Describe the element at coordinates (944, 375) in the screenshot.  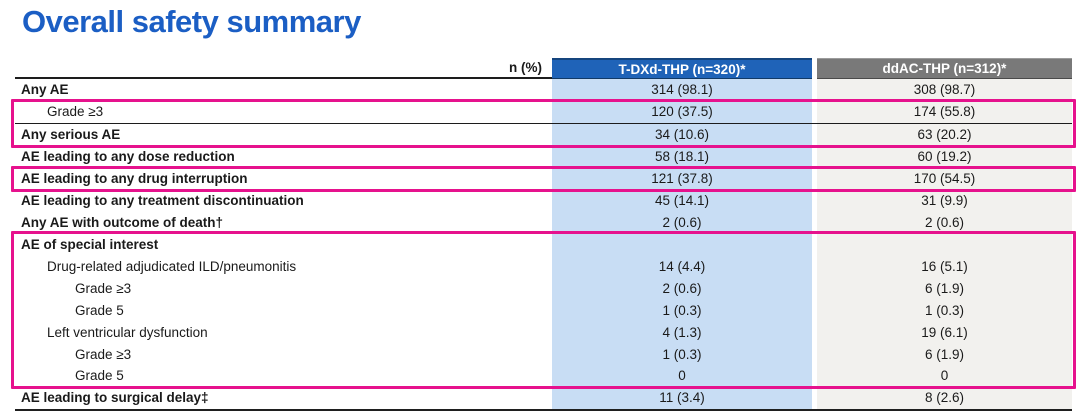
I see `value-ddac-thp: 0` at that location.